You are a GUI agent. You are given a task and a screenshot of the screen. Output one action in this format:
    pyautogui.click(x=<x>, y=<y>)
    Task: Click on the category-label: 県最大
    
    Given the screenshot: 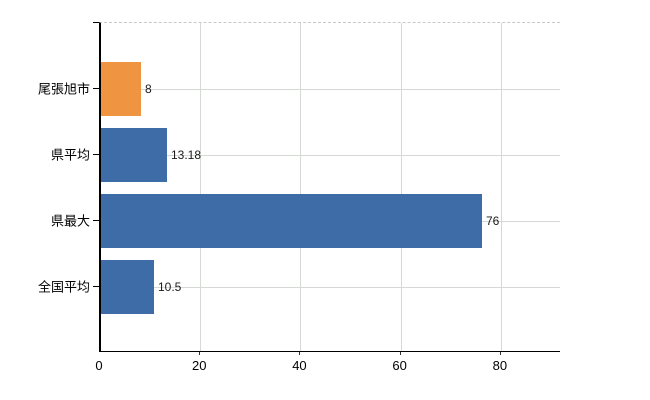 What is the action you would take?
    pyautogui.click(x=70, y=221)
    